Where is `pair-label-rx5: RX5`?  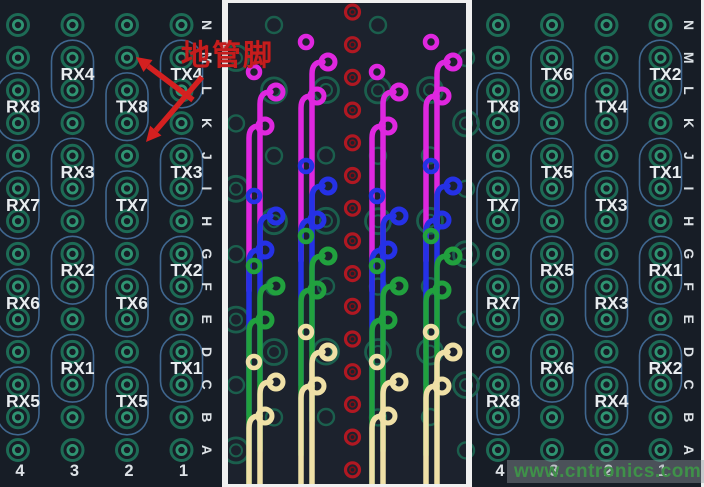
pair-label-rx5: RX5 is located at coordinates (557, 270).